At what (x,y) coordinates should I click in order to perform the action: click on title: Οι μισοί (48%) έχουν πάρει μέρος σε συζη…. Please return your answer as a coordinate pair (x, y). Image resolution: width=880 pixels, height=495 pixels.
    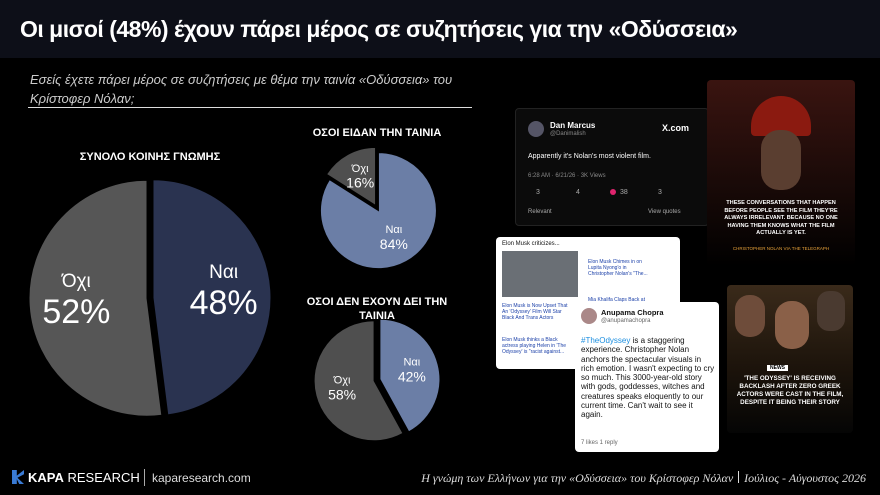
    Looking at the image, I should click on (379, 29).